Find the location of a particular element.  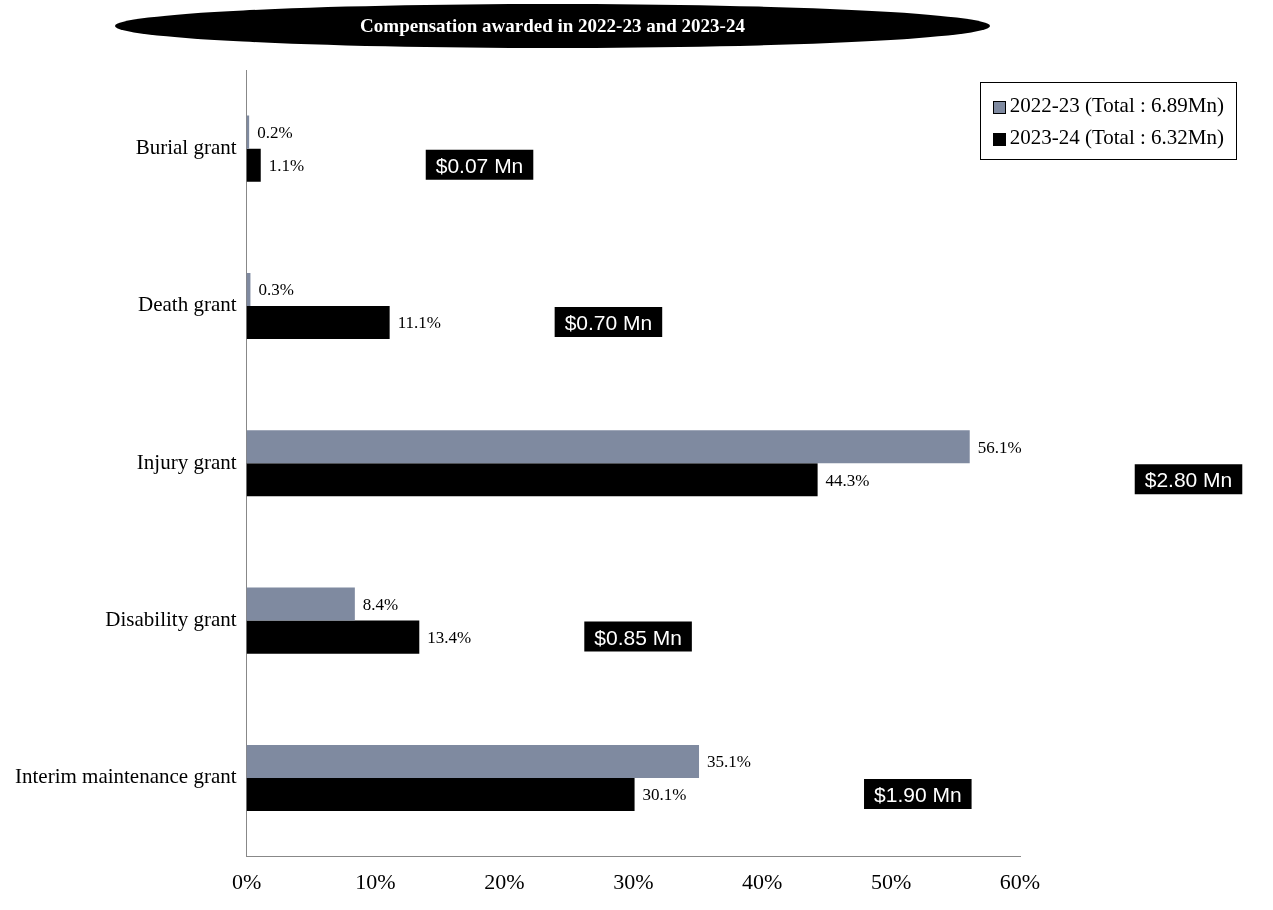

y-tick-label: Burial grant is located at coordinates (186, 147).